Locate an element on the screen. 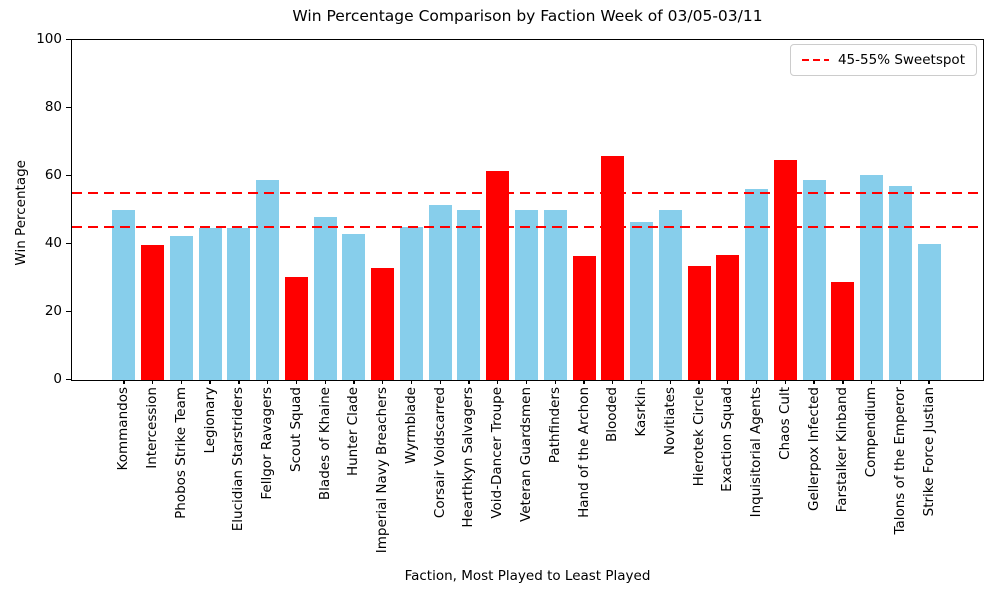 Image resolution: width=1000 pixels, height=600 pixels. x-tick-label-hierotek-circle: Hierotek Circle is located at coordinates (698, 437).